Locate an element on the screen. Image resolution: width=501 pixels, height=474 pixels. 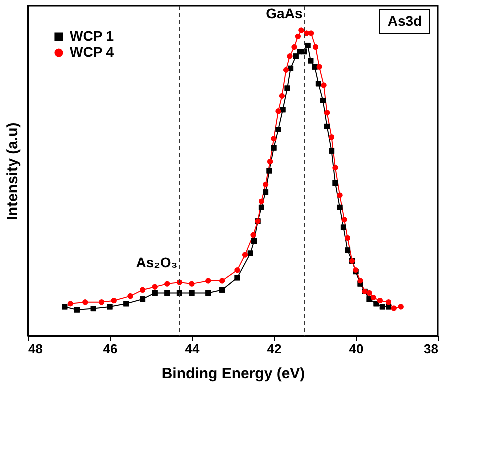
legend-label: WCP 1 is located at coordinates (92, 36).